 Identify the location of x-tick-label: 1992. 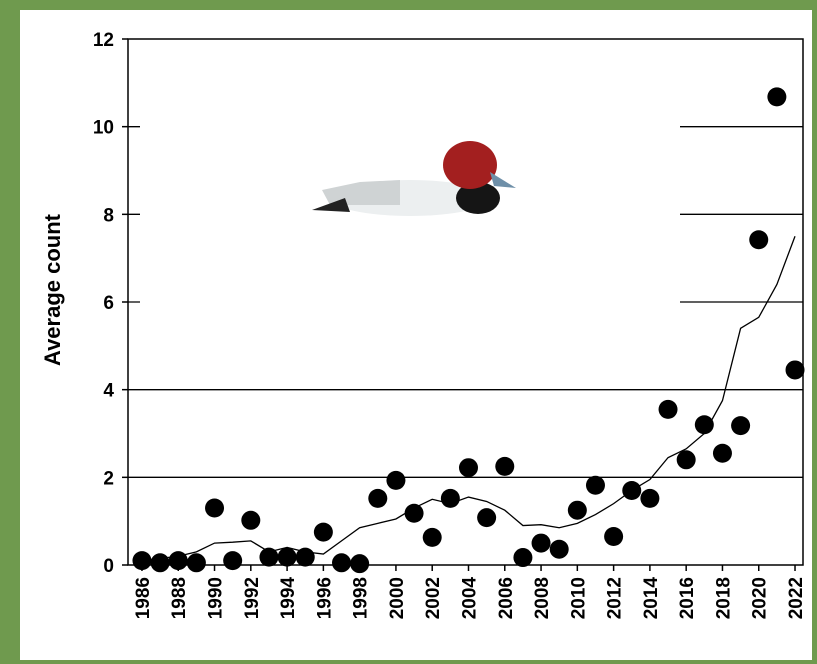
(252, 598).